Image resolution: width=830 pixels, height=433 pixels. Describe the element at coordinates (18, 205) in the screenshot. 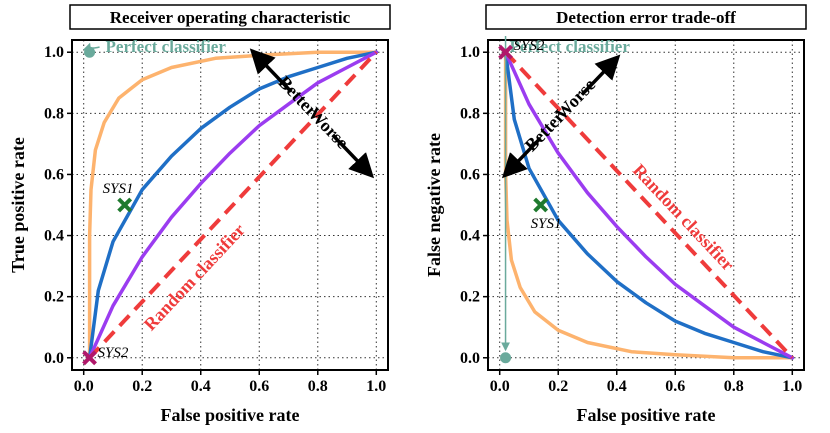

I see `y-axis-label: True positive rate` at that location.